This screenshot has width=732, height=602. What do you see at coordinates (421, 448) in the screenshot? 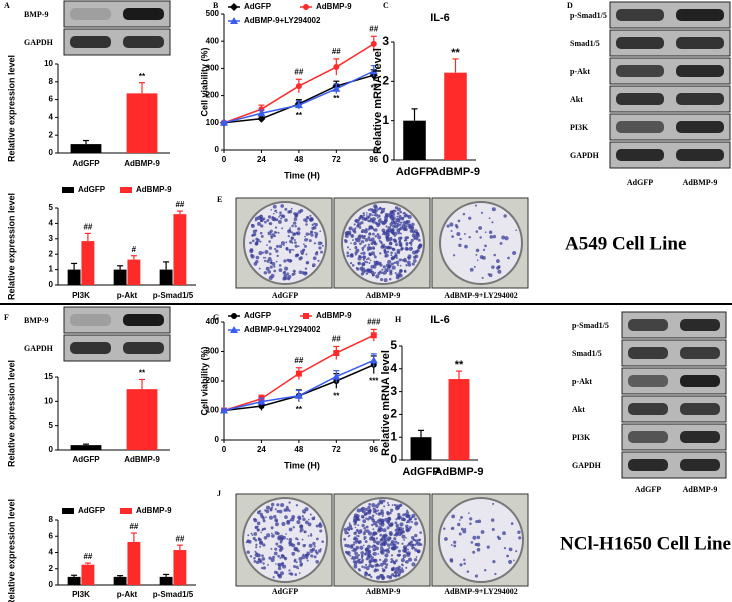
I see `bar` at bounding box center [421, 448].